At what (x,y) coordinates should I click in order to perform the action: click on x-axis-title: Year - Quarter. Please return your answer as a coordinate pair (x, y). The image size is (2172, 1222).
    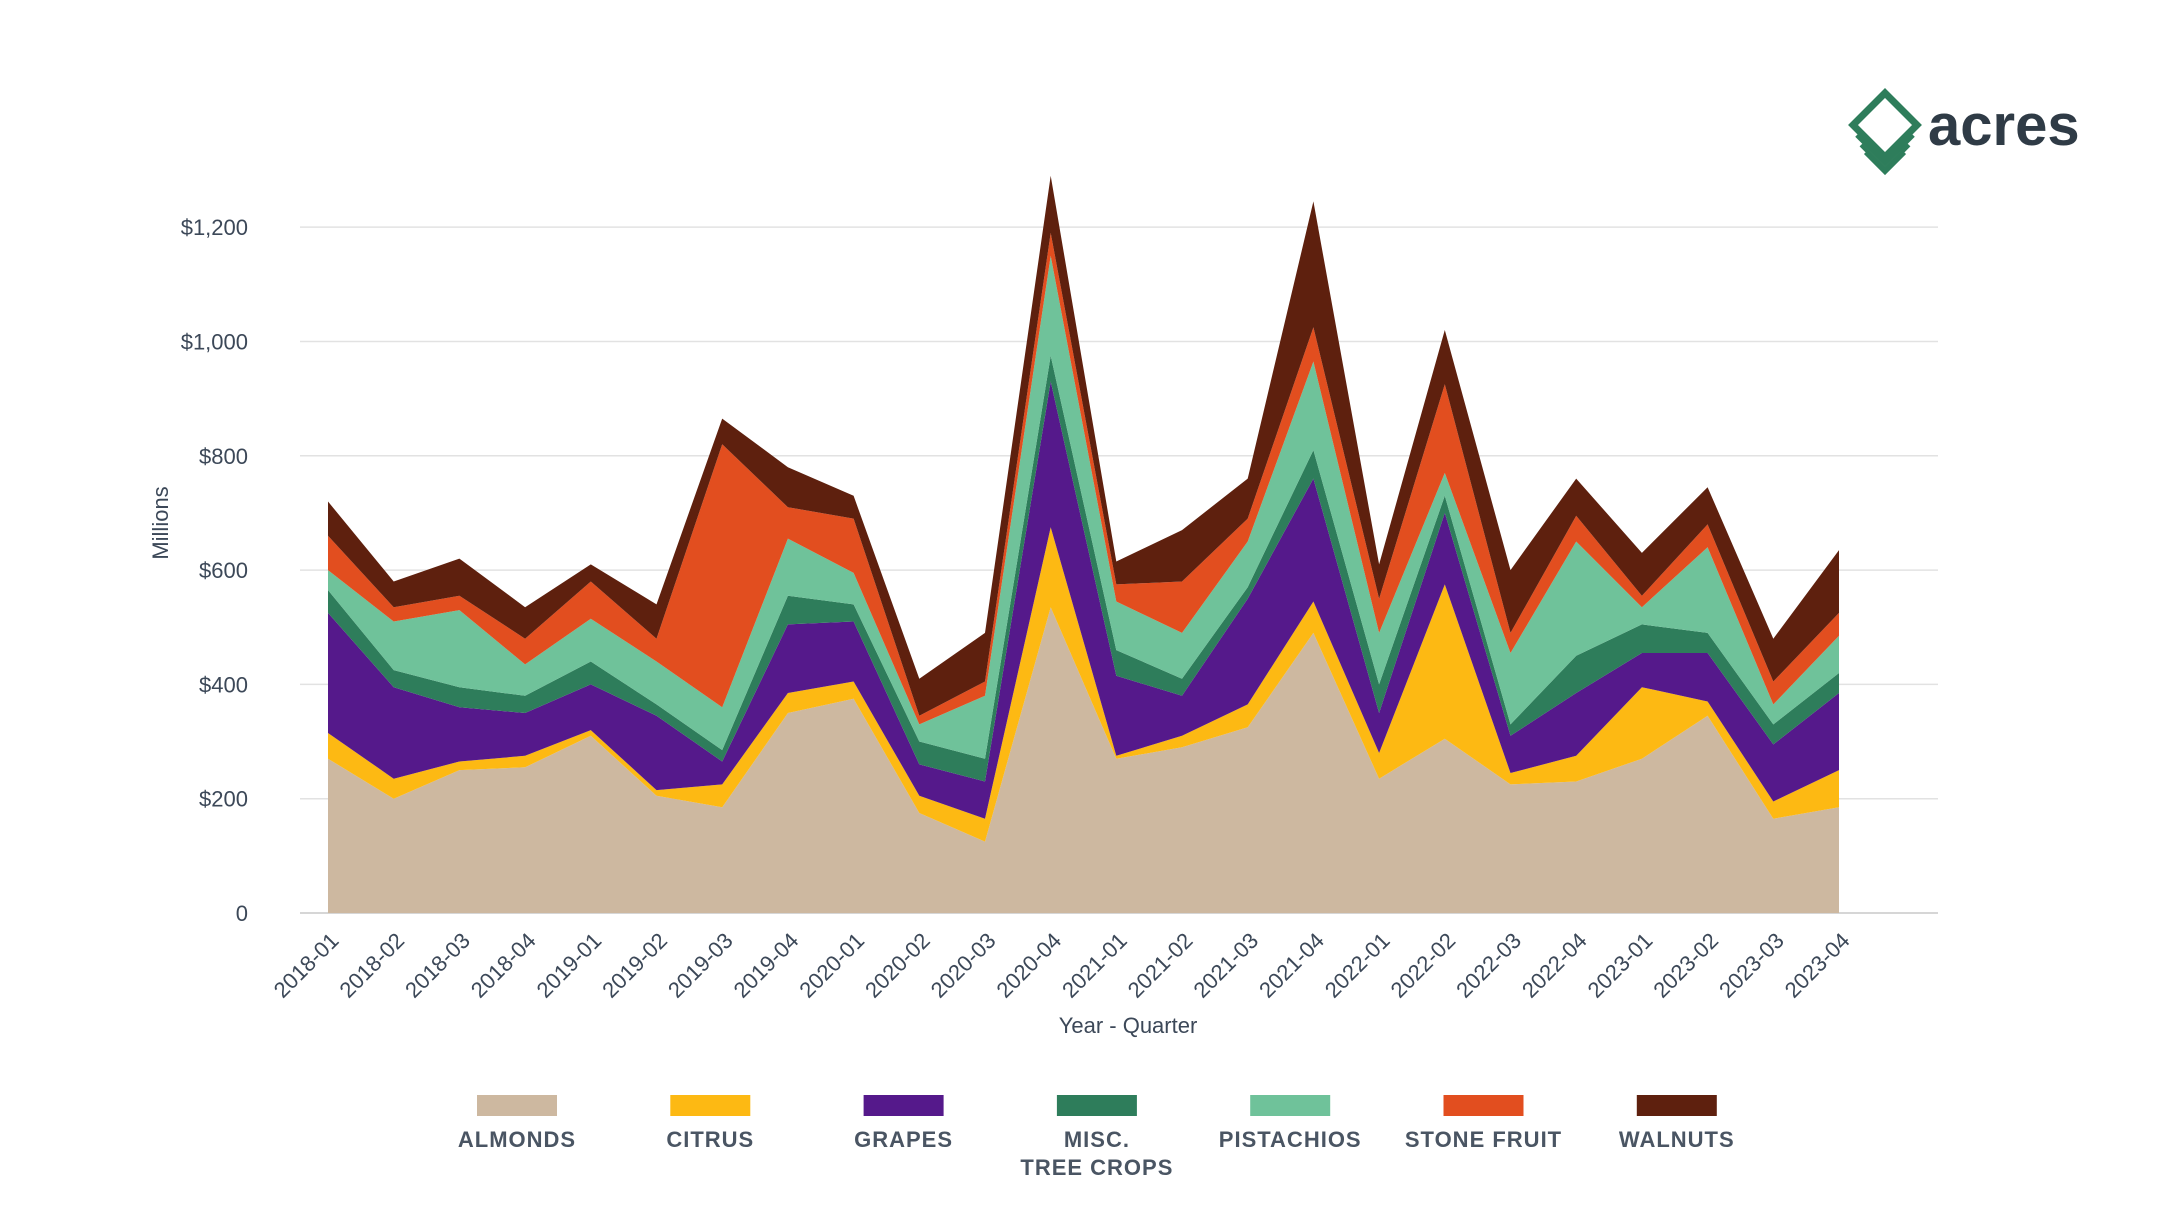
    Looking at the image, I should click on (1128, 1025).